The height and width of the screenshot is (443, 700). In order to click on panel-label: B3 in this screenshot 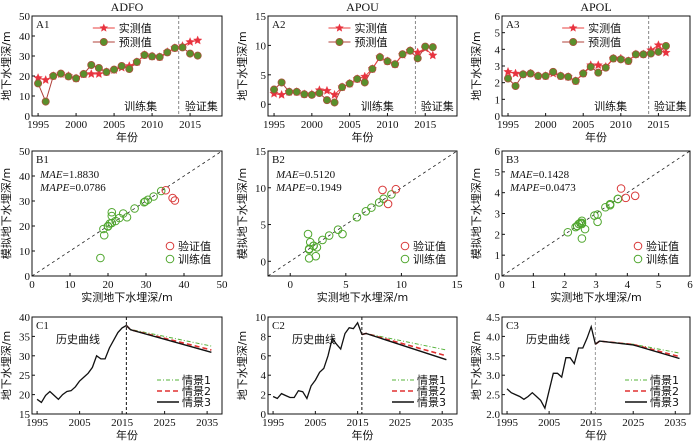, I will do `click(512, 160)`.